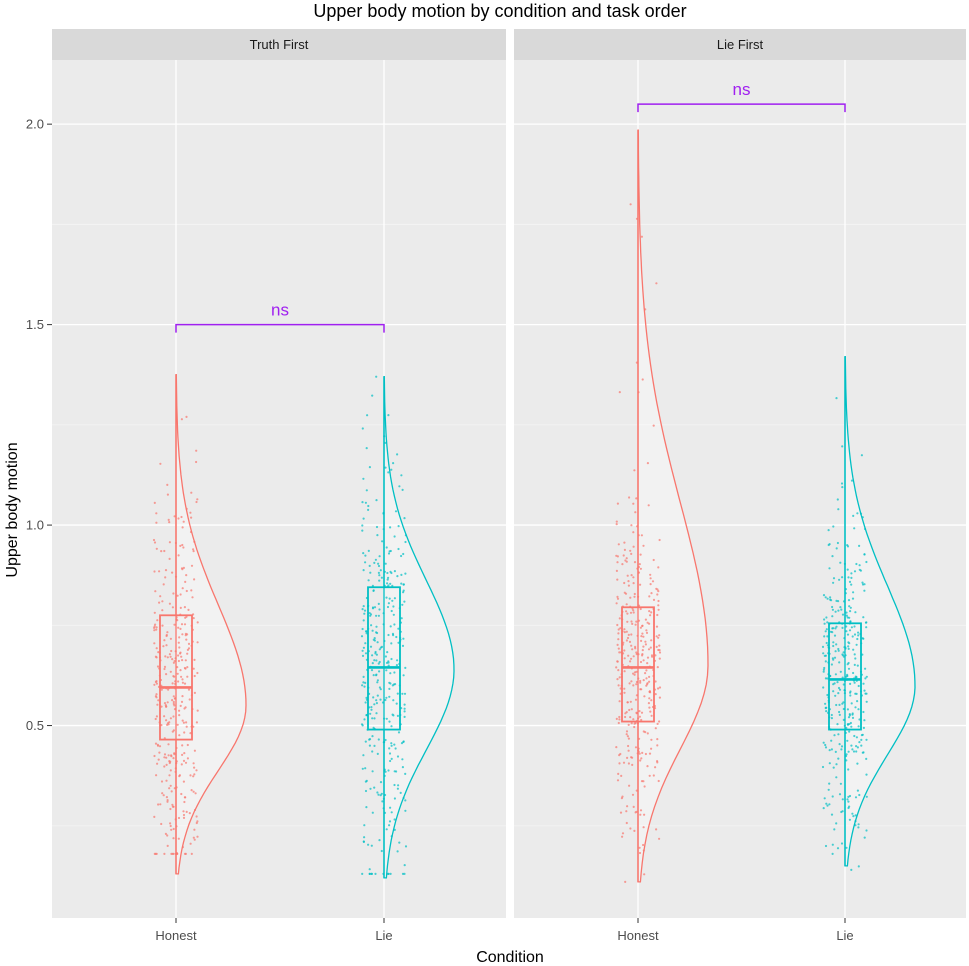  Describe the element at coordinates (740, 44) in the screenshot. I see `facet-strip-label: Lie First` at that location.